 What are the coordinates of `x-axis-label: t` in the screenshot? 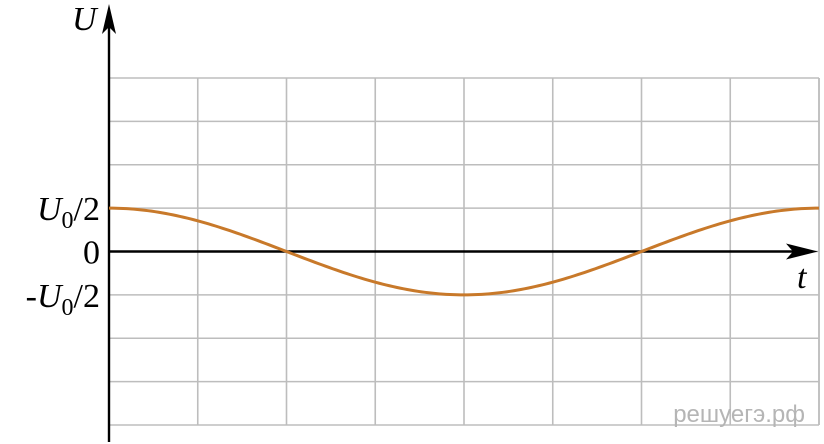 It's located at (802, 277).